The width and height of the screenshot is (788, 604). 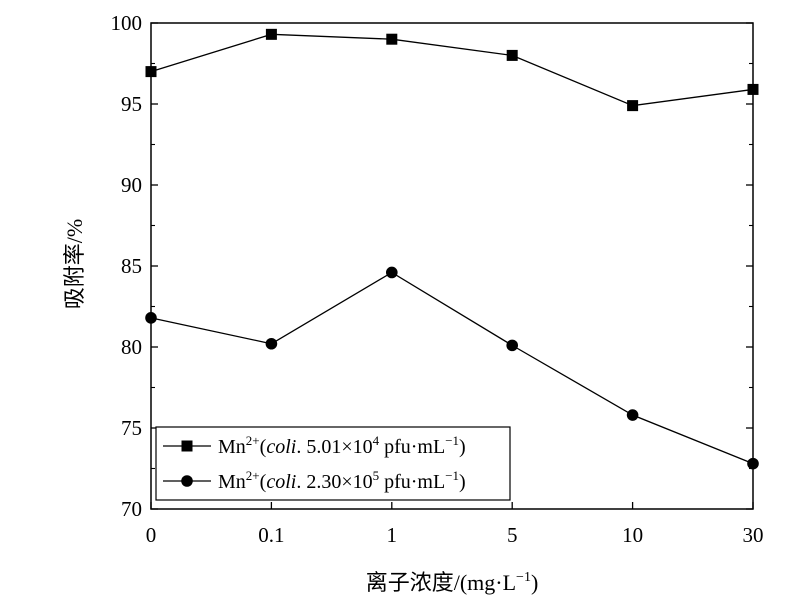 What do you see at coordinates (523, 577) in the screenshot?
I see `x-axis-label-sup: −1` at bounding box center [523, 577].